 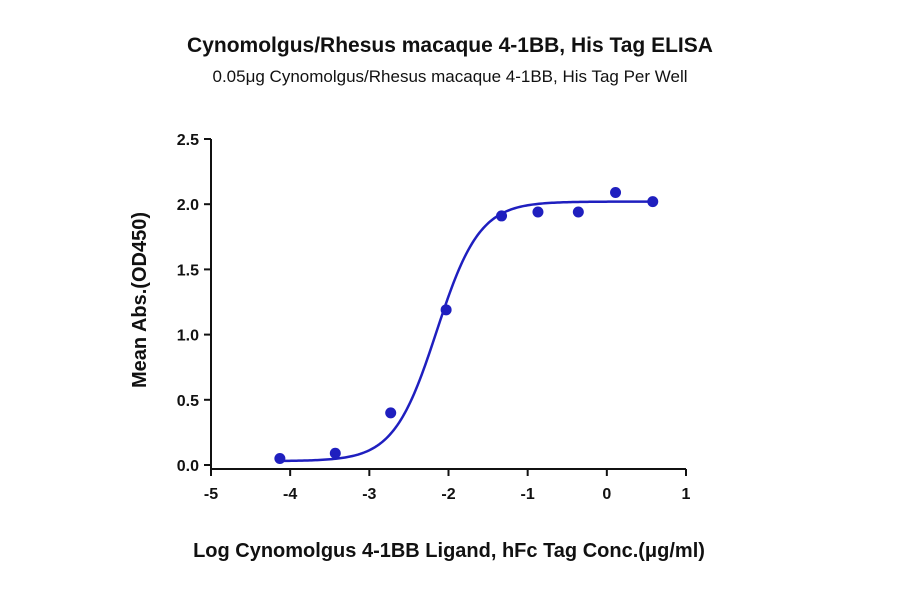 I want to click on x-tick-label: -2, so click(x=448, y=494).